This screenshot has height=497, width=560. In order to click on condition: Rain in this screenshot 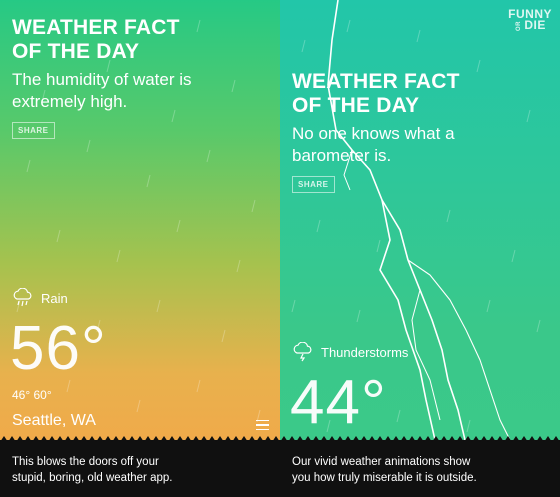, I will do `click(40, 298)`.